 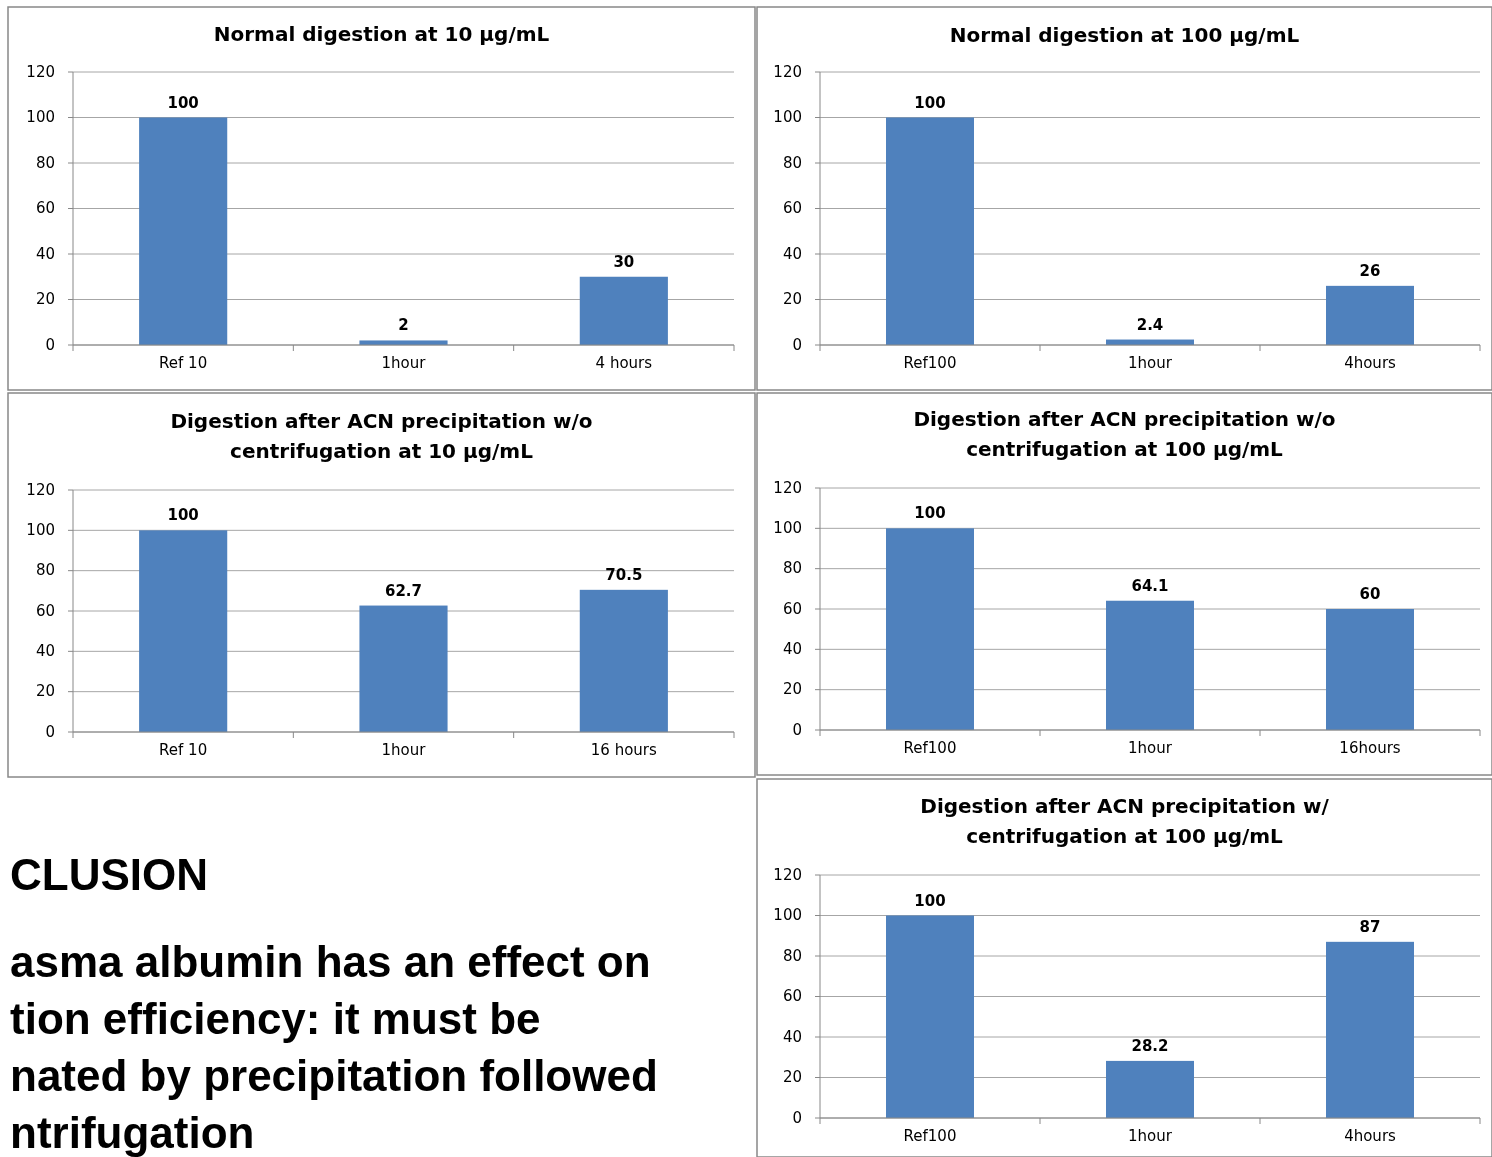 I want to click on data-label: 70.5, so click(x=624, y=574).